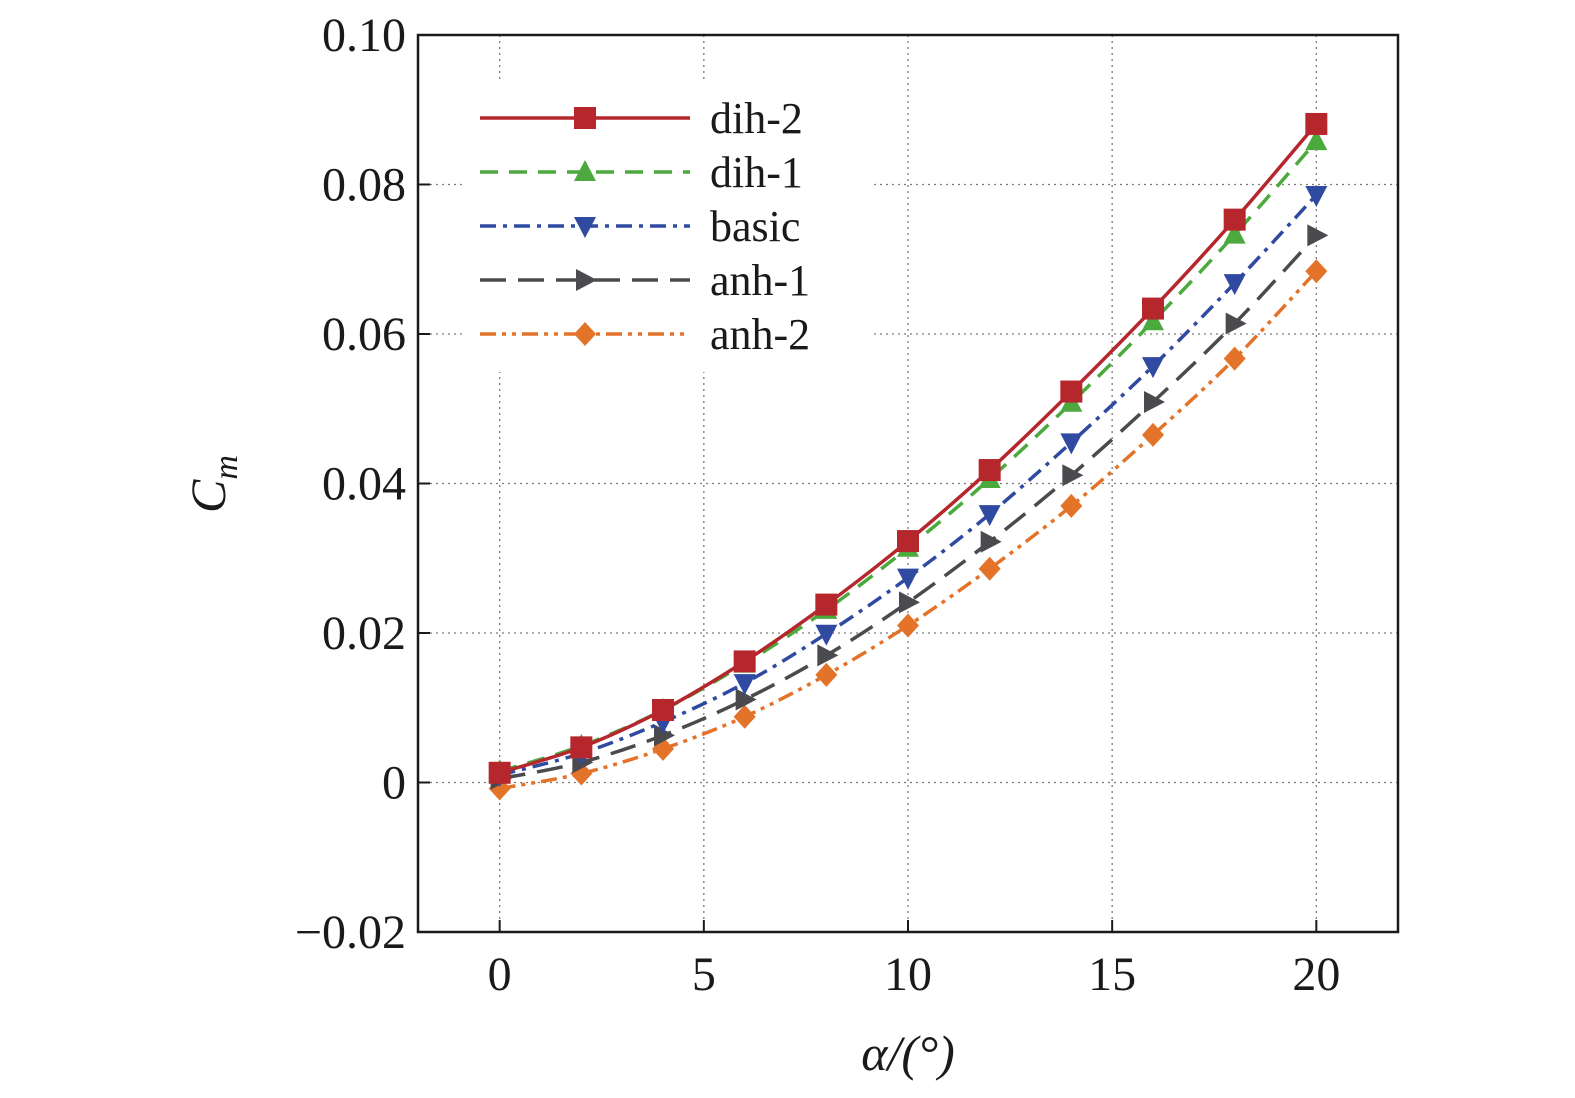 The height and width of the screenshot is (1098, 1575). What do you see at coordinates (704, 974) in the screenshot?
I see `x-tick-label: 5` at bounding box center [704, 974].